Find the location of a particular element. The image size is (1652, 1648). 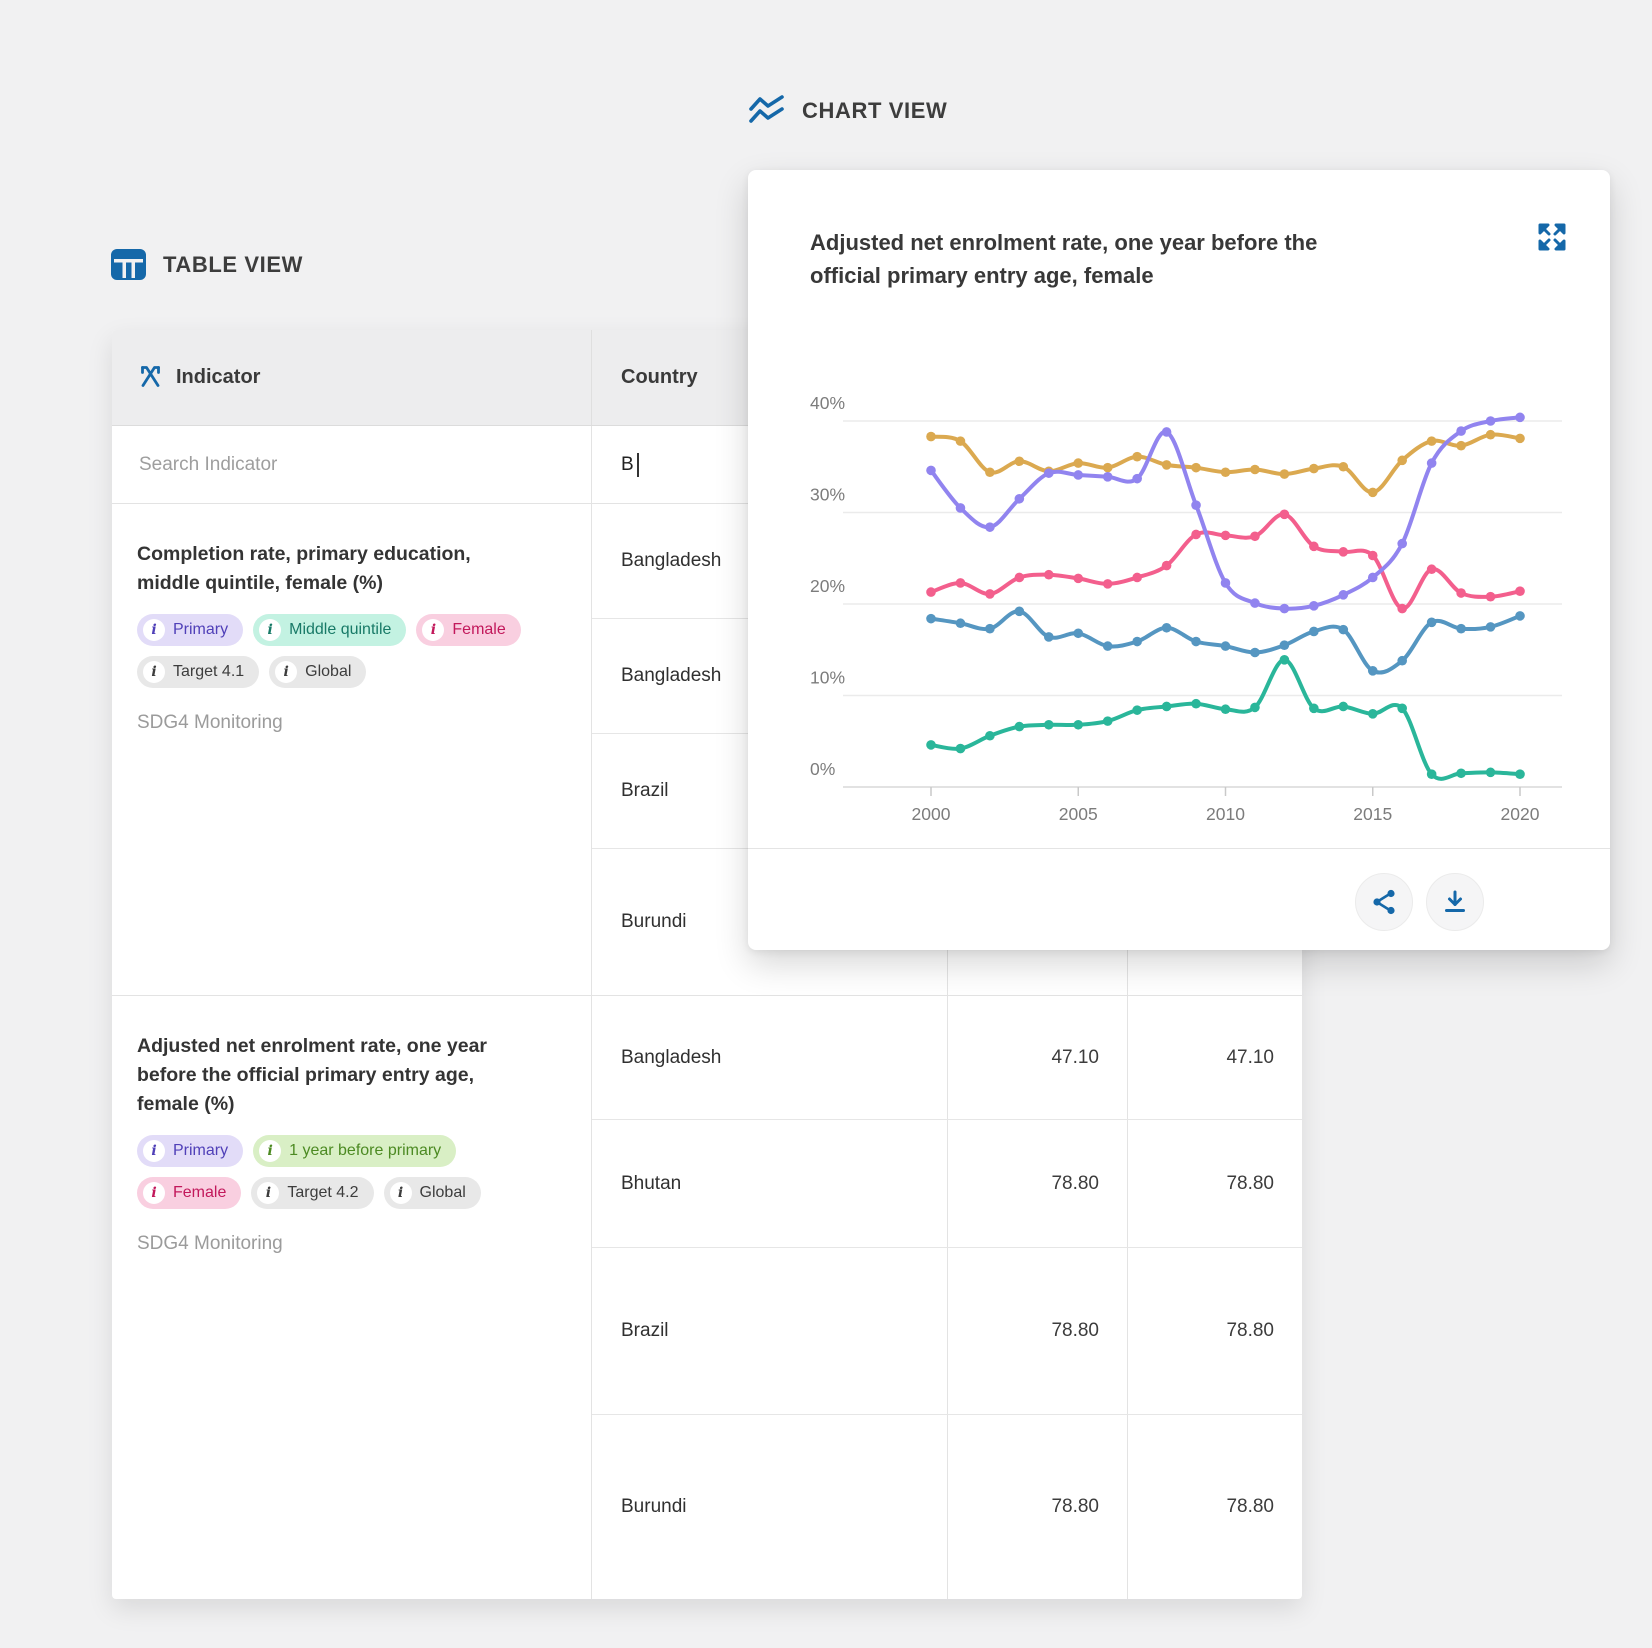

download-icon is located at coordinates (1455, 902).